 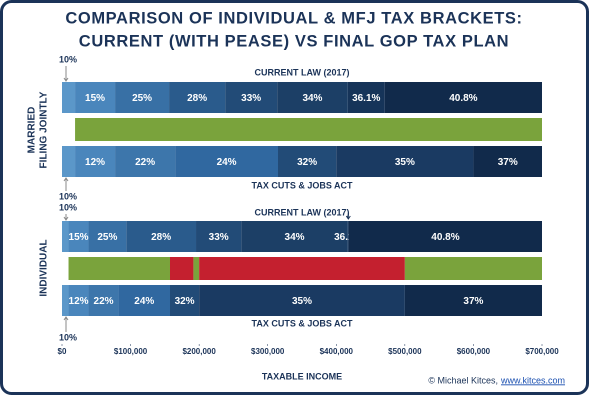 I want to click on group-label: MARRIED, so click(x=32, y=130).